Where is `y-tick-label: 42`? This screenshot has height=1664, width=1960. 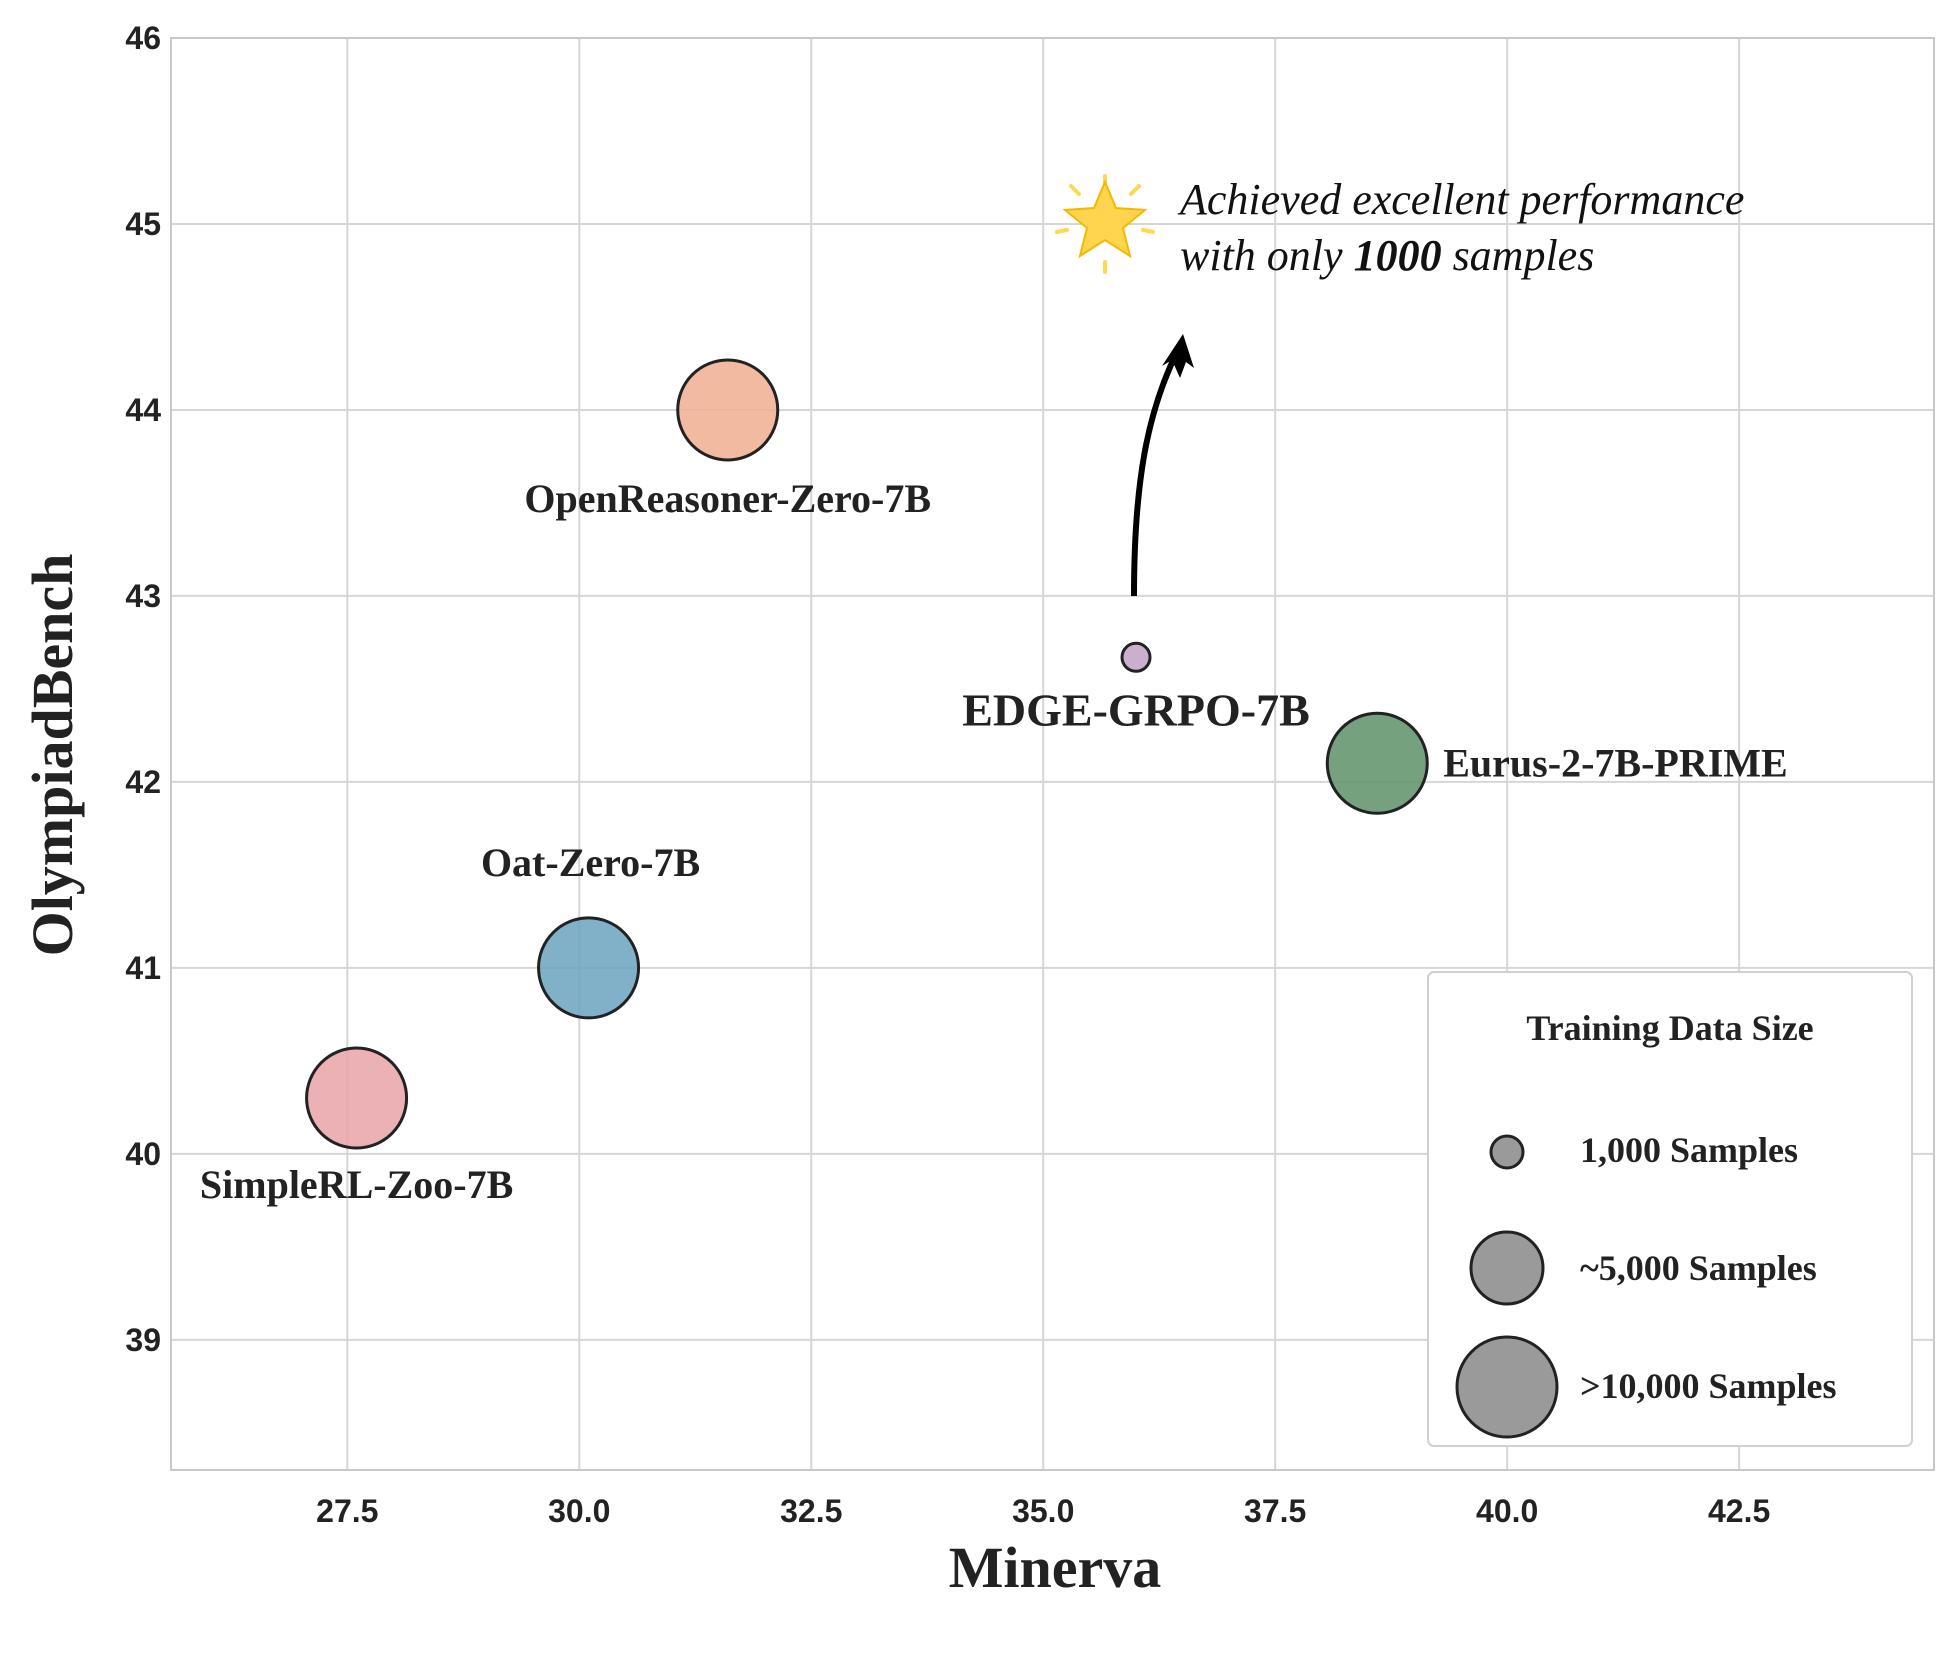
y-tick-label: 42 is located at coordinates (143, 782).